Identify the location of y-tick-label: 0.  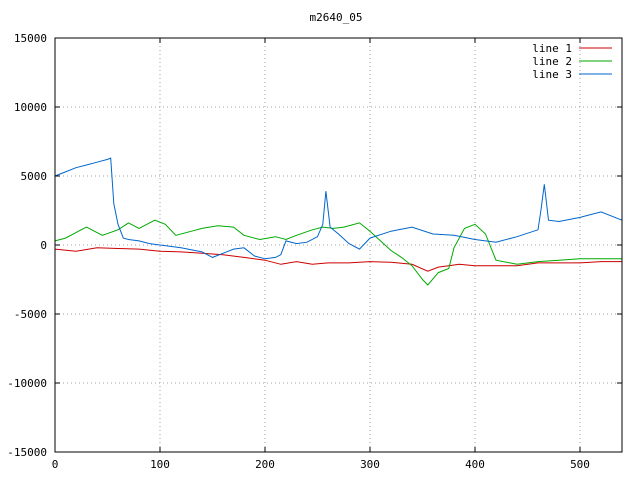
(43, 245).